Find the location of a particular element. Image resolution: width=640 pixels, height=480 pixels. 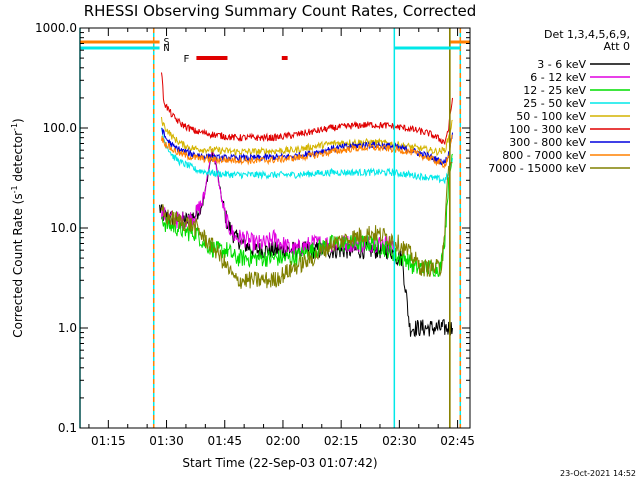

flare-flag-label: F is located at coordinates (186, 59).